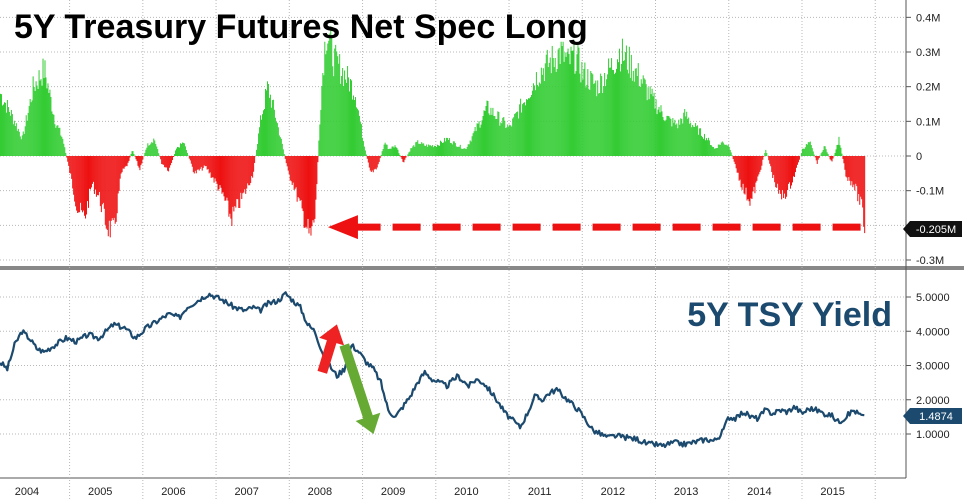  What do you see at coordinates (928, 88) in the screenshot?
I see `top-y-tick-label: 0.2M` at bounding box center [928, 88].